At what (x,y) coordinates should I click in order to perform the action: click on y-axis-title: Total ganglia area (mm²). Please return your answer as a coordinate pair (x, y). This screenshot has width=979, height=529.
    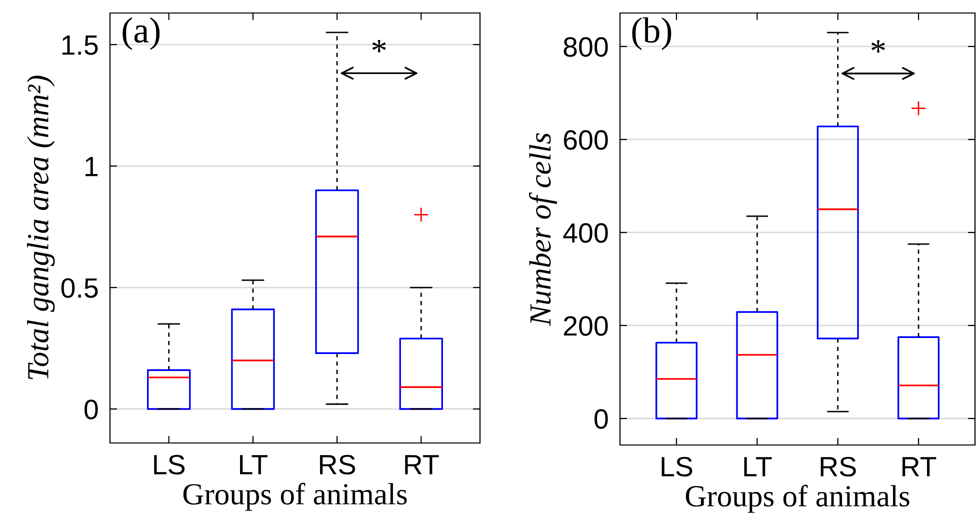
    Looking at the image, I should click on (41, 228).